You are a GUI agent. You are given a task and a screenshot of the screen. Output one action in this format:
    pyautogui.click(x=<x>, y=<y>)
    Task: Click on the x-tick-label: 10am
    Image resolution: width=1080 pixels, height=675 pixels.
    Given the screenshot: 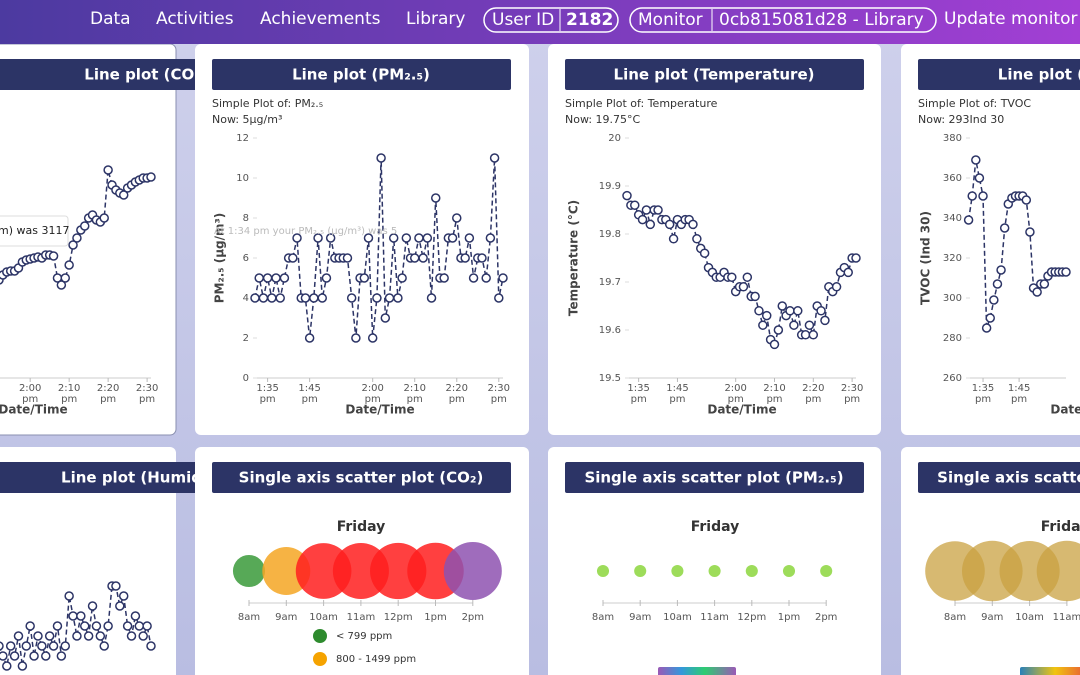 What is the action you would take?
    pyautogui.click(x=323, y=617)
    